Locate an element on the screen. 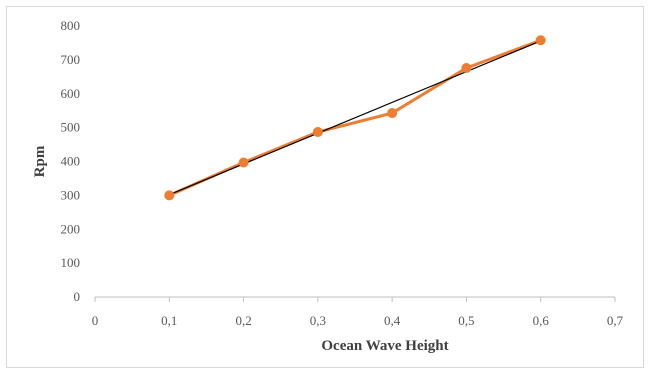 Image resolution: width=651 pixels, height=374 pixels. x-tick-labels: 0 0,1 0,2 0,3 0,4 0,5 0,6 0,7 is located at coordinates (358, 320).